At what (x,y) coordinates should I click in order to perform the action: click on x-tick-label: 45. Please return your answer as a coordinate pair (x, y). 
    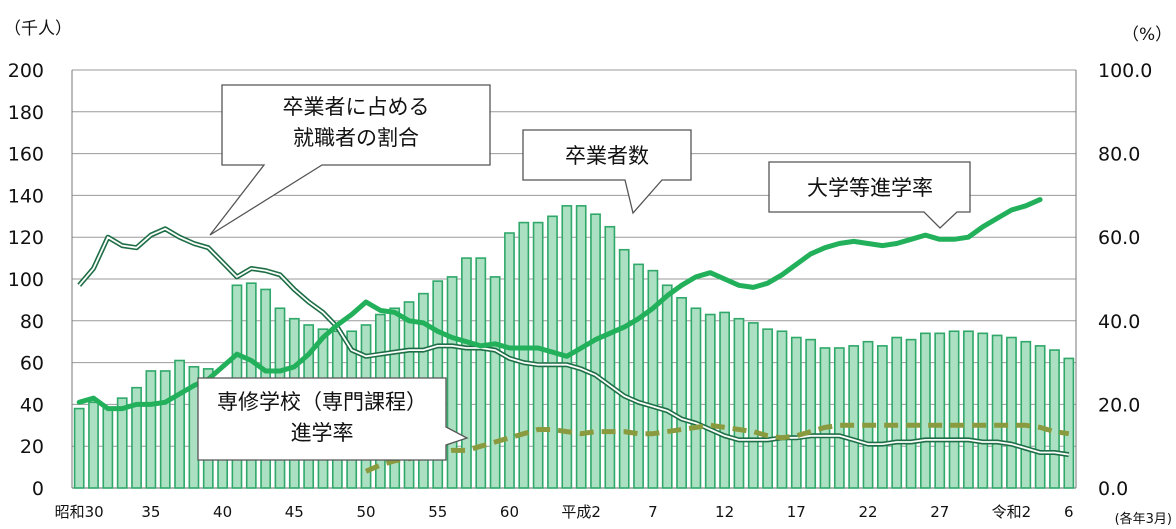
    Looking at the image, I should click on (294, 512).